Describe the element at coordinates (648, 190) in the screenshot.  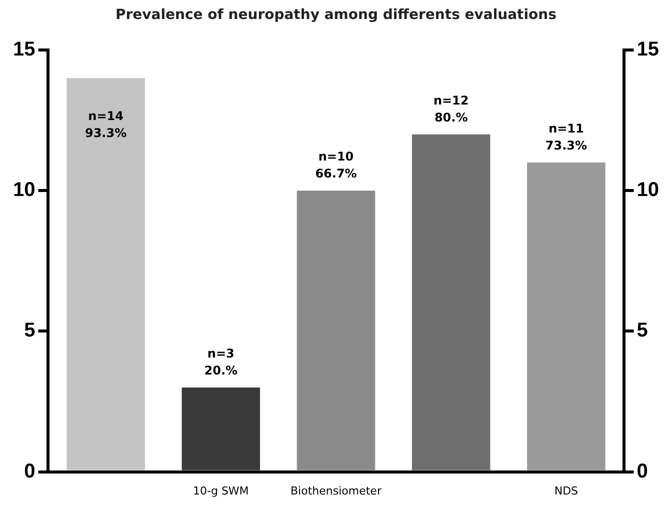
I see `y2-tick-label: 10` at that location.